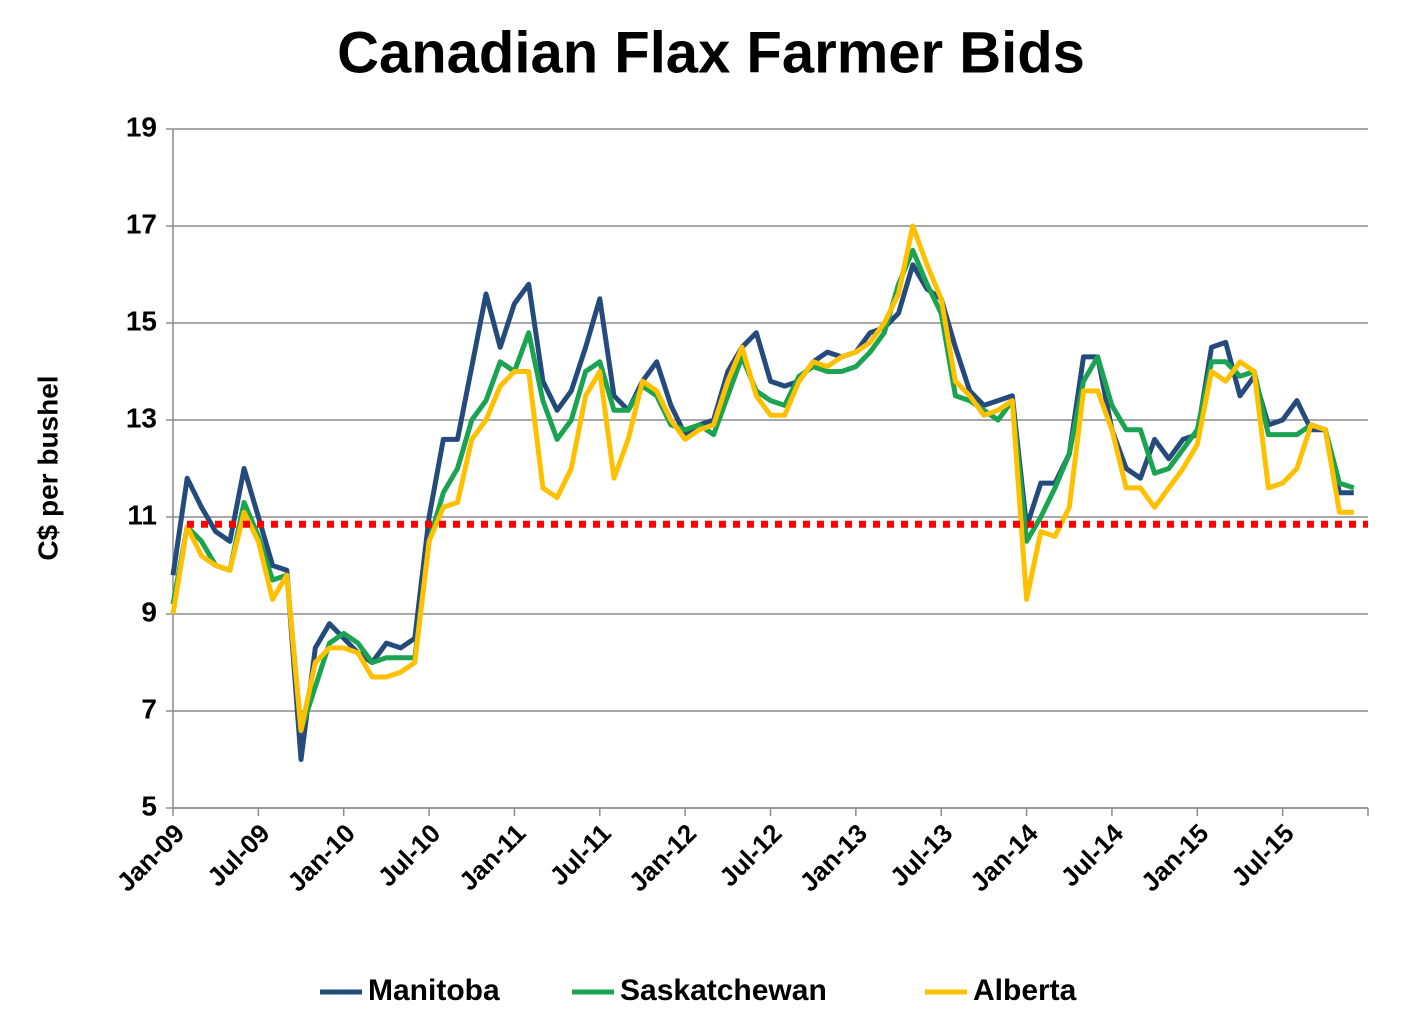 Image resolution: width=1422 pixels, height=1032 pixels. What do you see at coordinates (1004, 858) in the screenshot?
I see `x-tick-label: Jan-14` at bounding box center [1004, 858].